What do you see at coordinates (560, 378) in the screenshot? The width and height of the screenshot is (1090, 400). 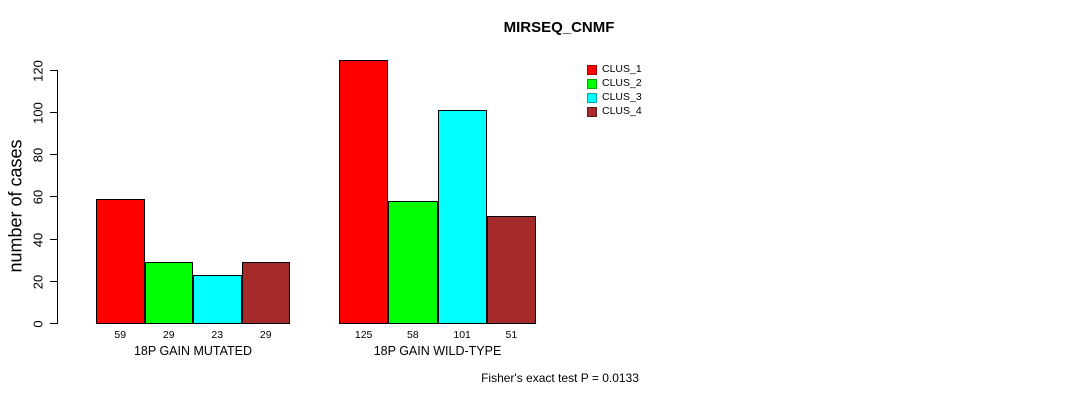 I see `annotation-text: Fisher's exact test P = 0.0133` at bounding box center [560, 378].